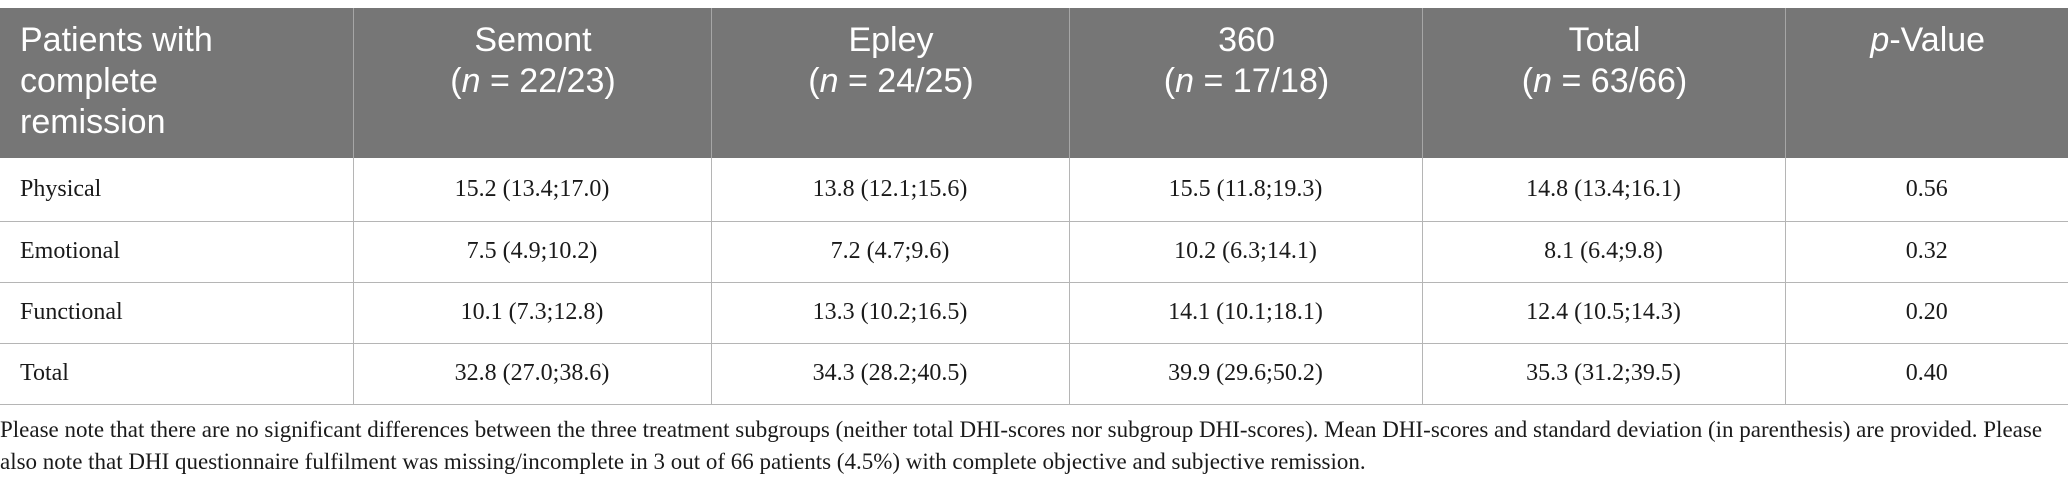 Image resolution: width=2068 pixels, height=500 pixels. Describe the element at coordinates (1937, 40) in the screenshot. I see `p-value-text: -Value` at that location.